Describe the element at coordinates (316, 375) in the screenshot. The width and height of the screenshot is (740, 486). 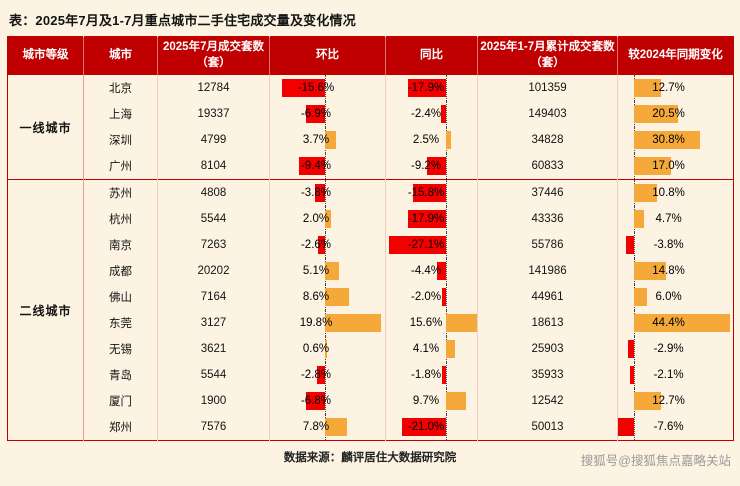
I see `bar-value-label: -2.8%` at that location.